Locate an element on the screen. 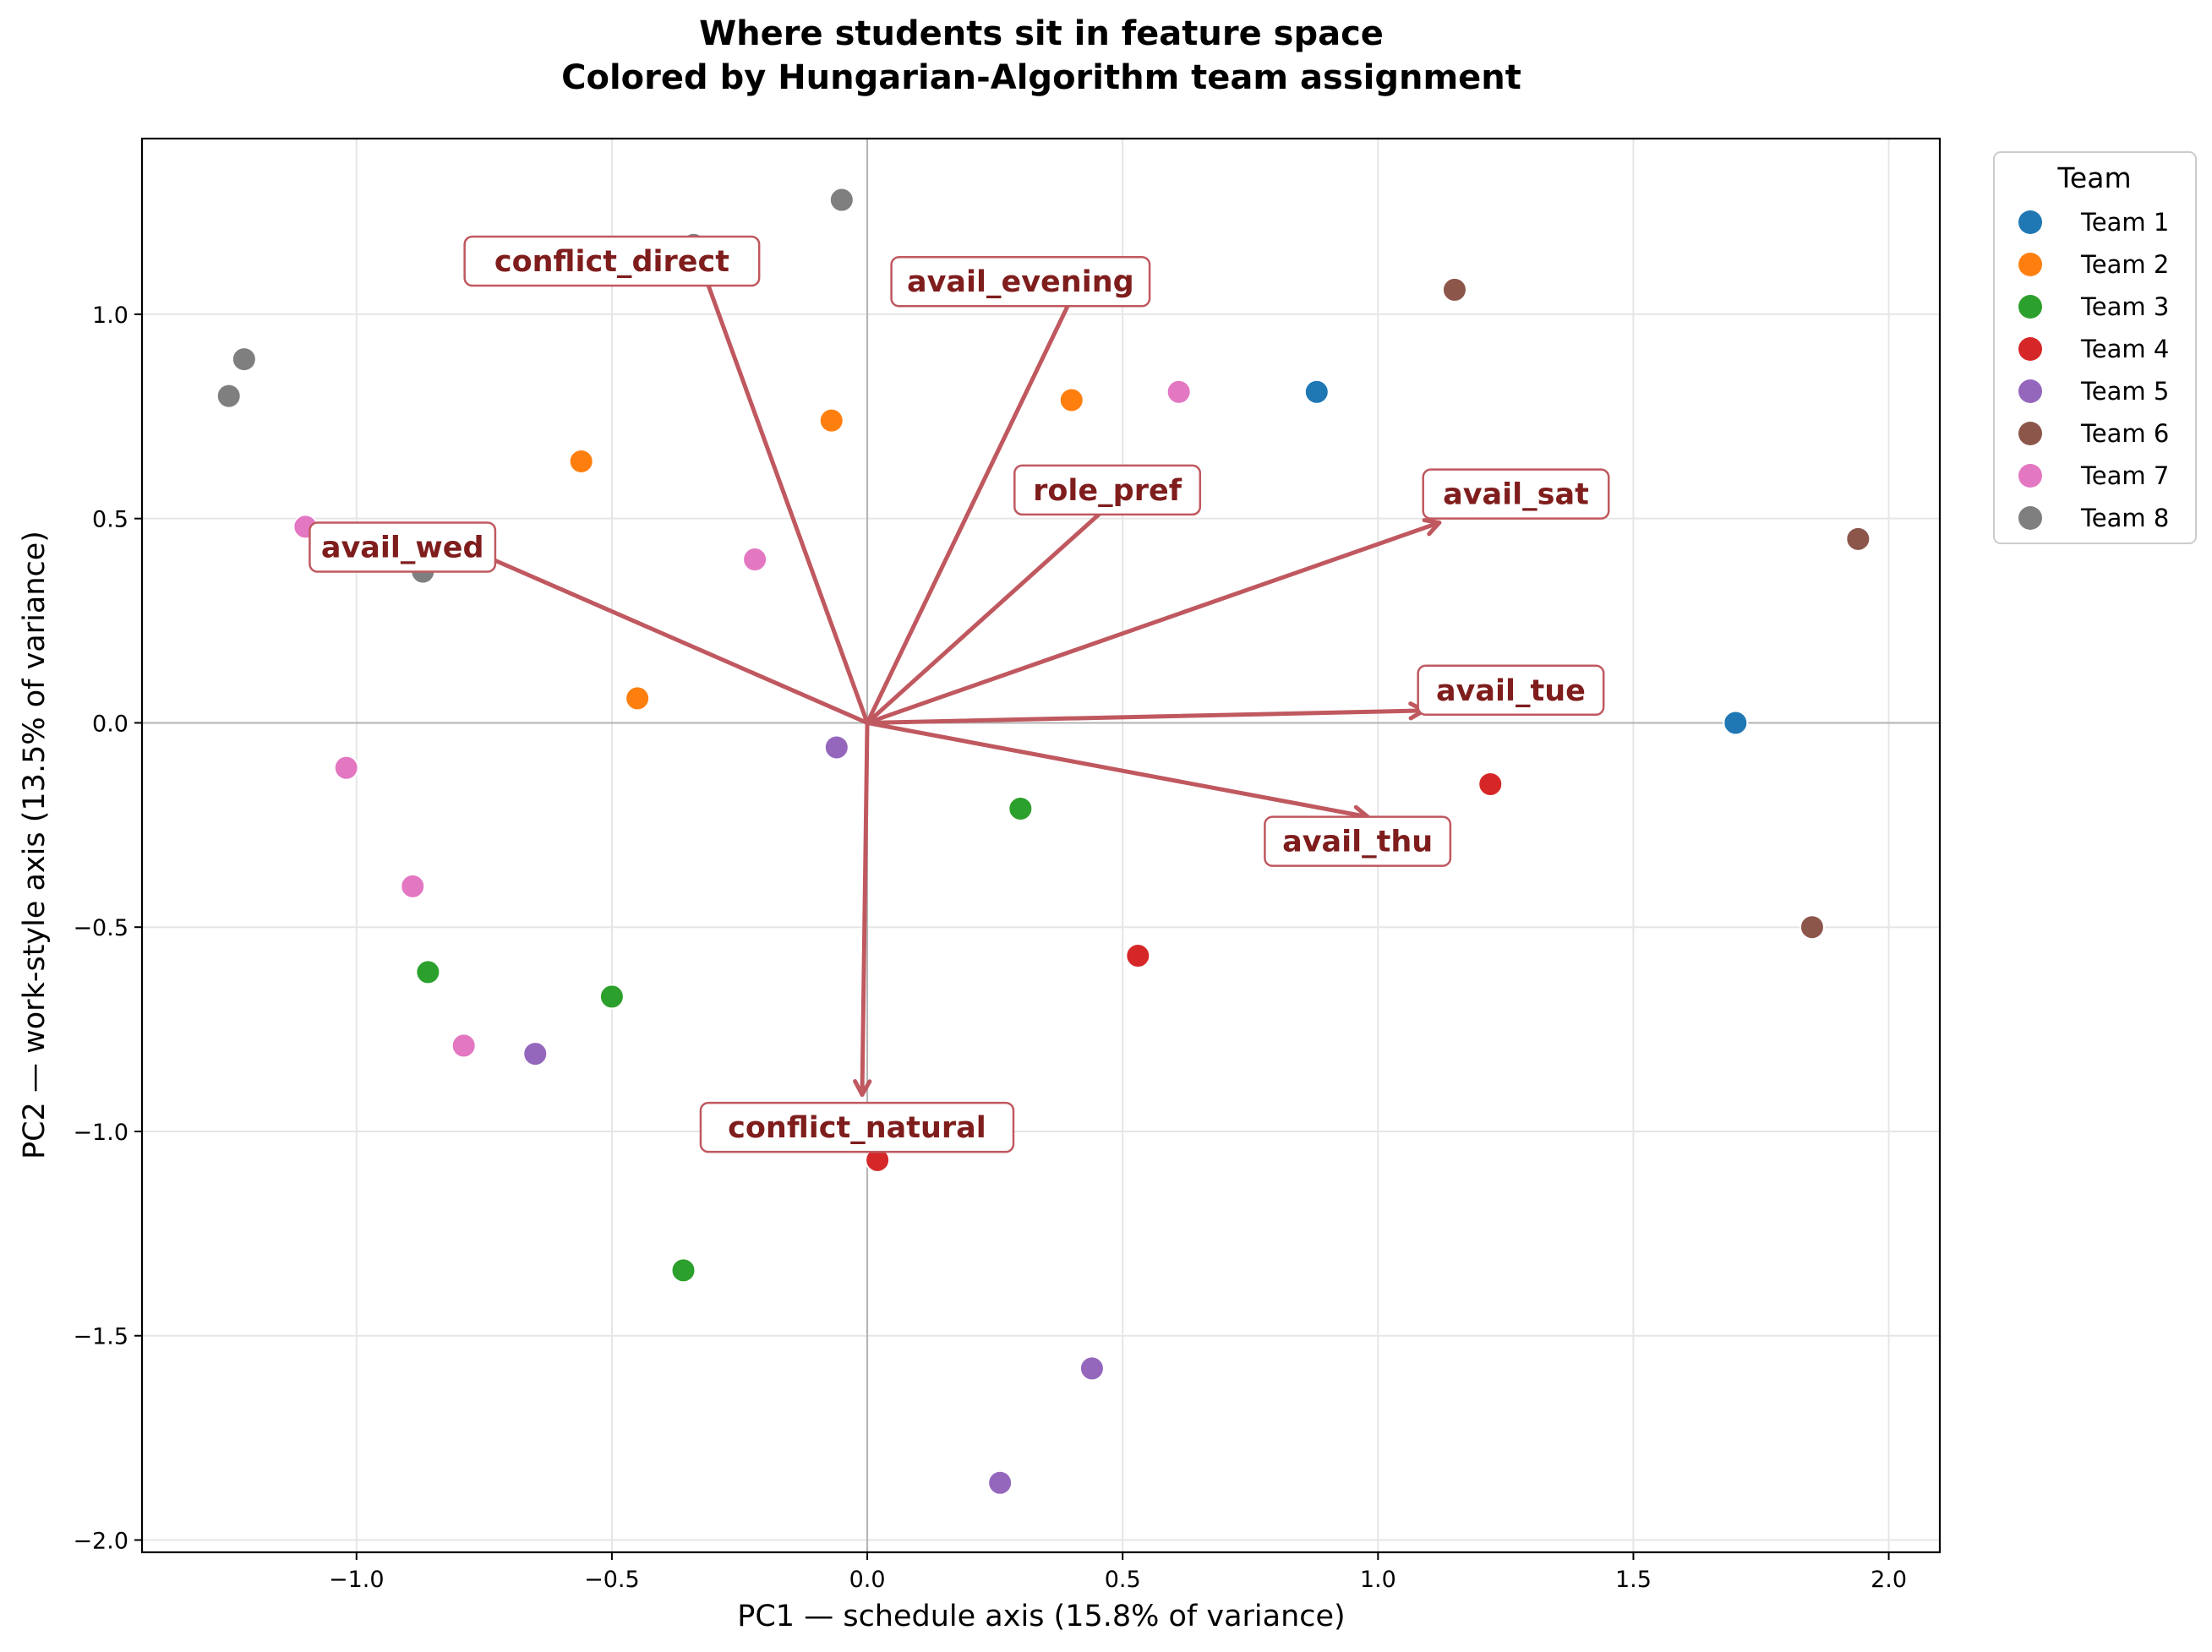  y-tick-label: −1.0 is located at coordinates (100, 1133).